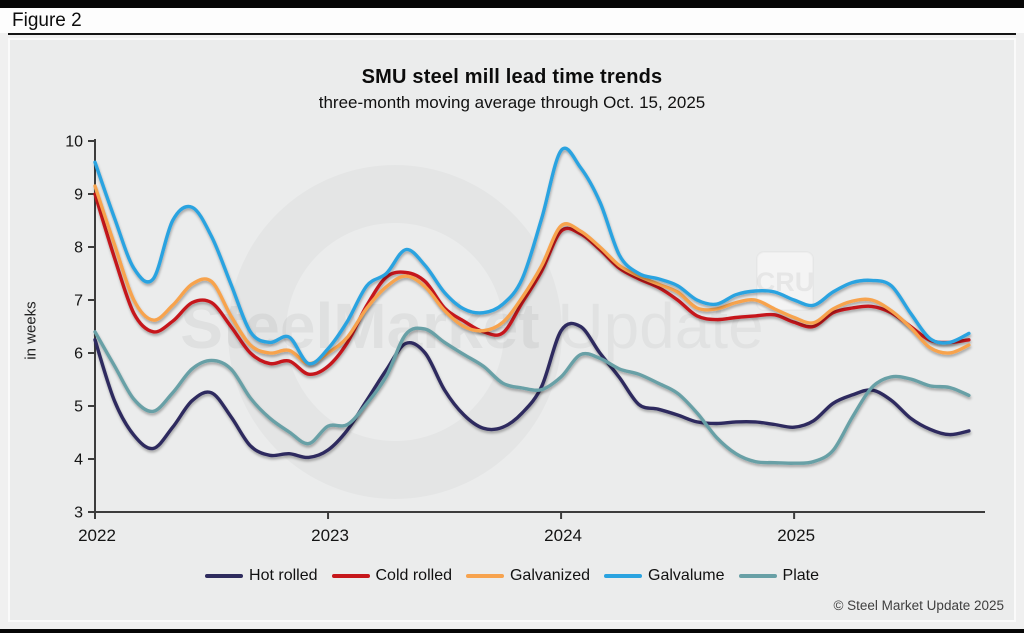 This screenshot has width=1024, height=633. Describe the element at coordinates (78, 248) in the screenshot. I see `svg-text: 8` at that location.